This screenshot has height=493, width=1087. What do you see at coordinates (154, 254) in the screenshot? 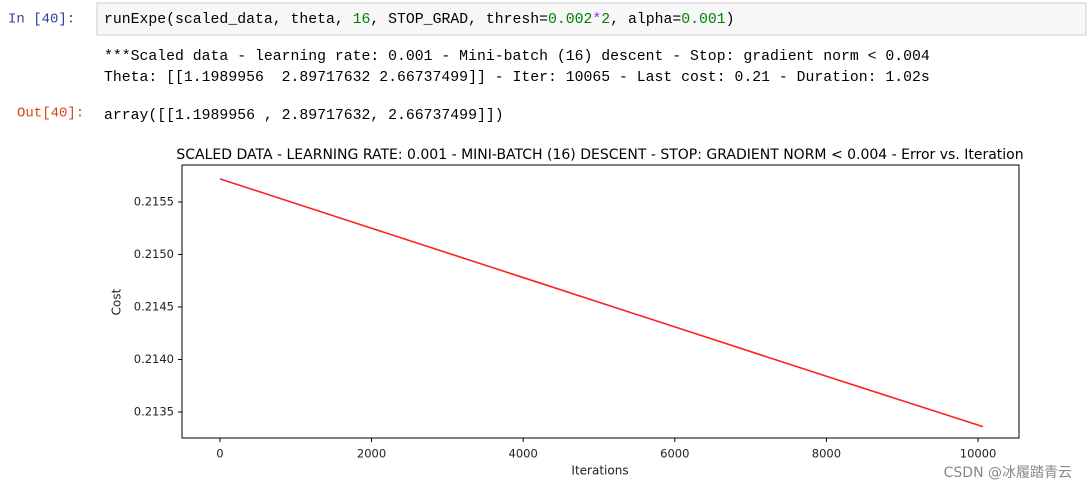
I see `y-tick-label: 0.2150` at bounding box center [154, 254].